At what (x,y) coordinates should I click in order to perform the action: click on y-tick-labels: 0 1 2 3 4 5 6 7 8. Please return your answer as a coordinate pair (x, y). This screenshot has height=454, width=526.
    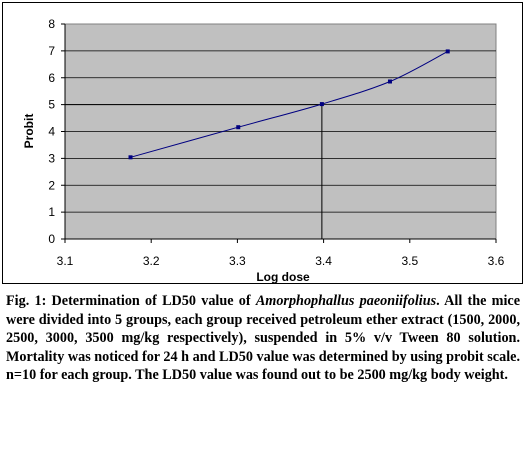
    Looking at the image, I should click on (51, 131).